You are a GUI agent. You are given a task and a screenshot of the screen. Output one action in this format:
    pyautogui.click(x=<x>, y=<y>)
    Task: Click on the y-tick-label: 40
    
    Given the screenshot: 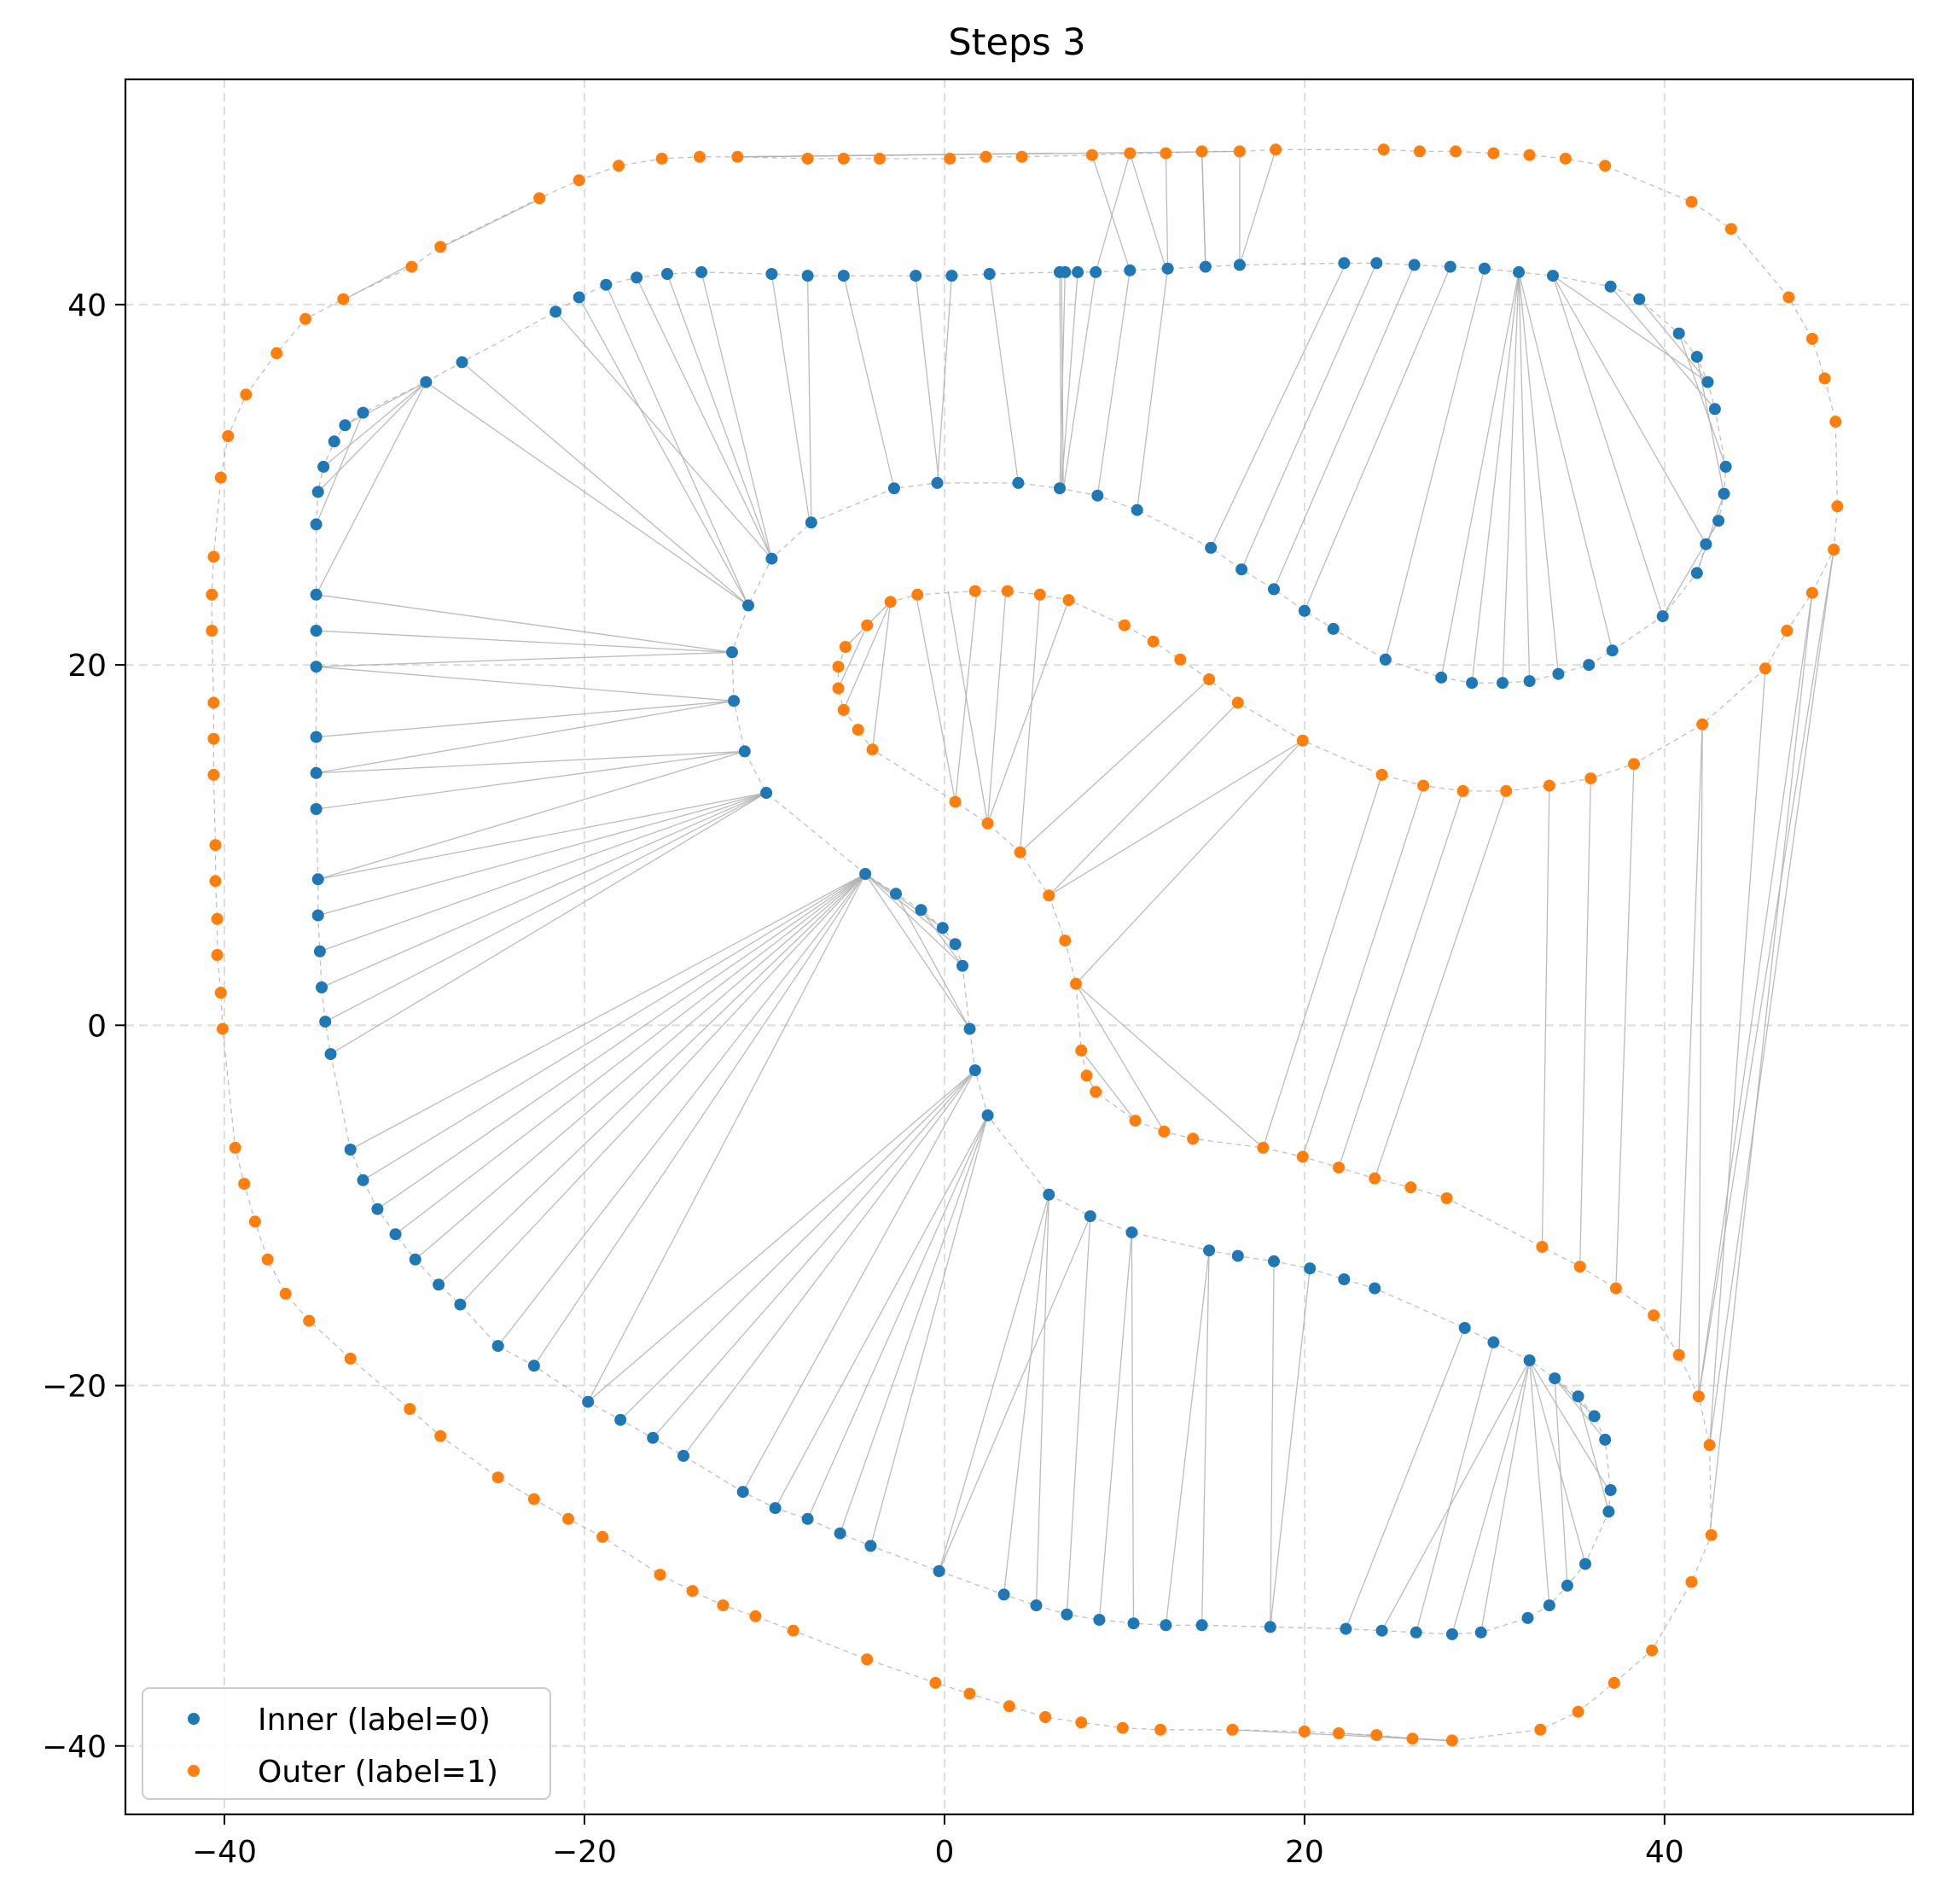 What is the action you would take?
    pyautogui.click(x=87, y=305)
    